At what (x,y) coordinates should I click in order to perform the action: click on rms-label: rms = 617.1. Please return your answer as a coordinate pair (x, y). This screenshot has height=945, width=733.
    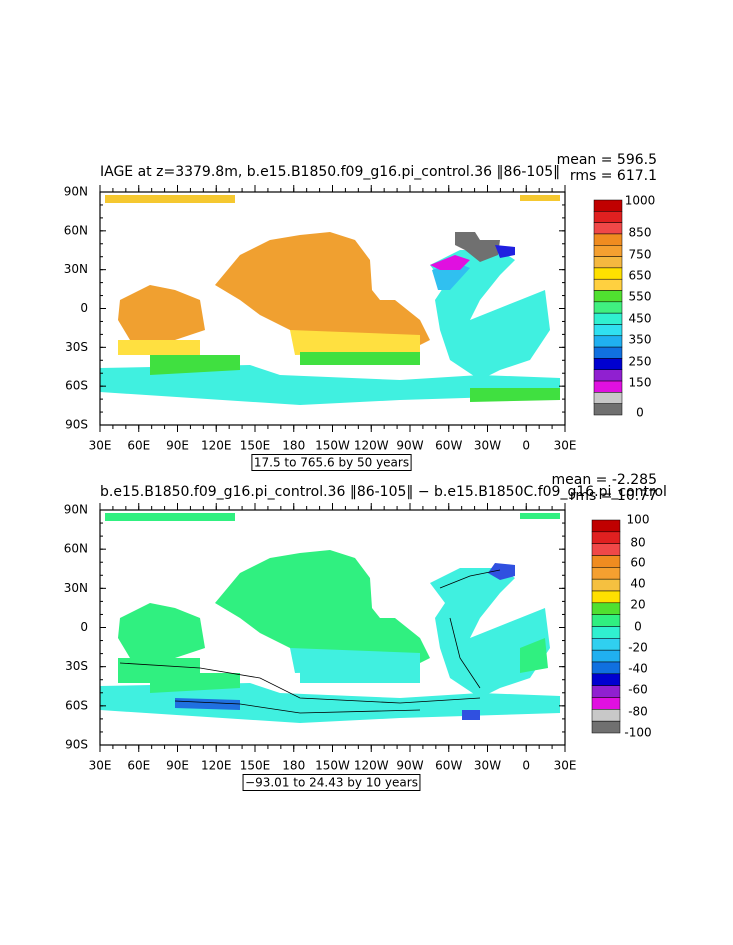
    Looking at the image, I should click on (613, 176).